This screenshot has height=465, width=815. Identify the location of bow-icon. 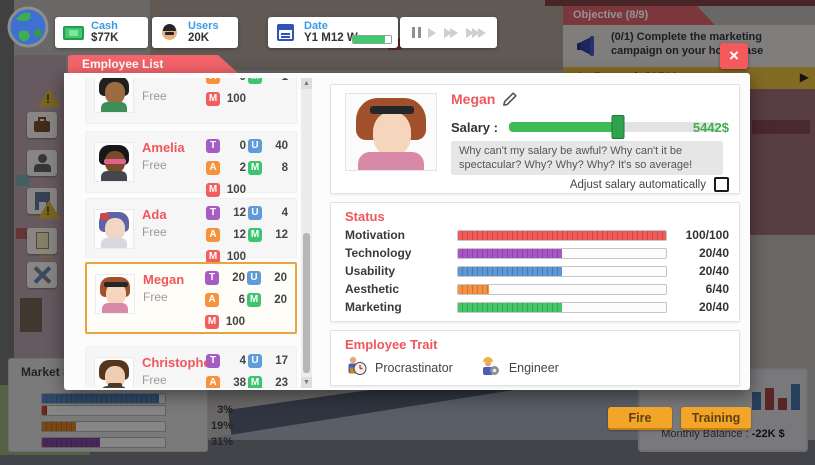
(104, 216).